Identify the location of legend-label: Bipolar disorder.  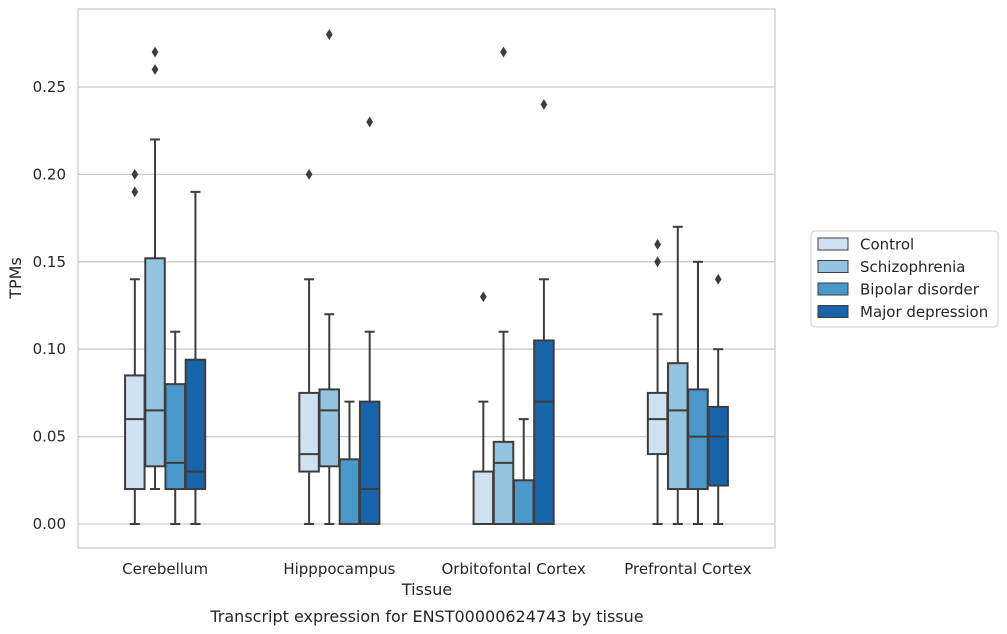
(920, 290).